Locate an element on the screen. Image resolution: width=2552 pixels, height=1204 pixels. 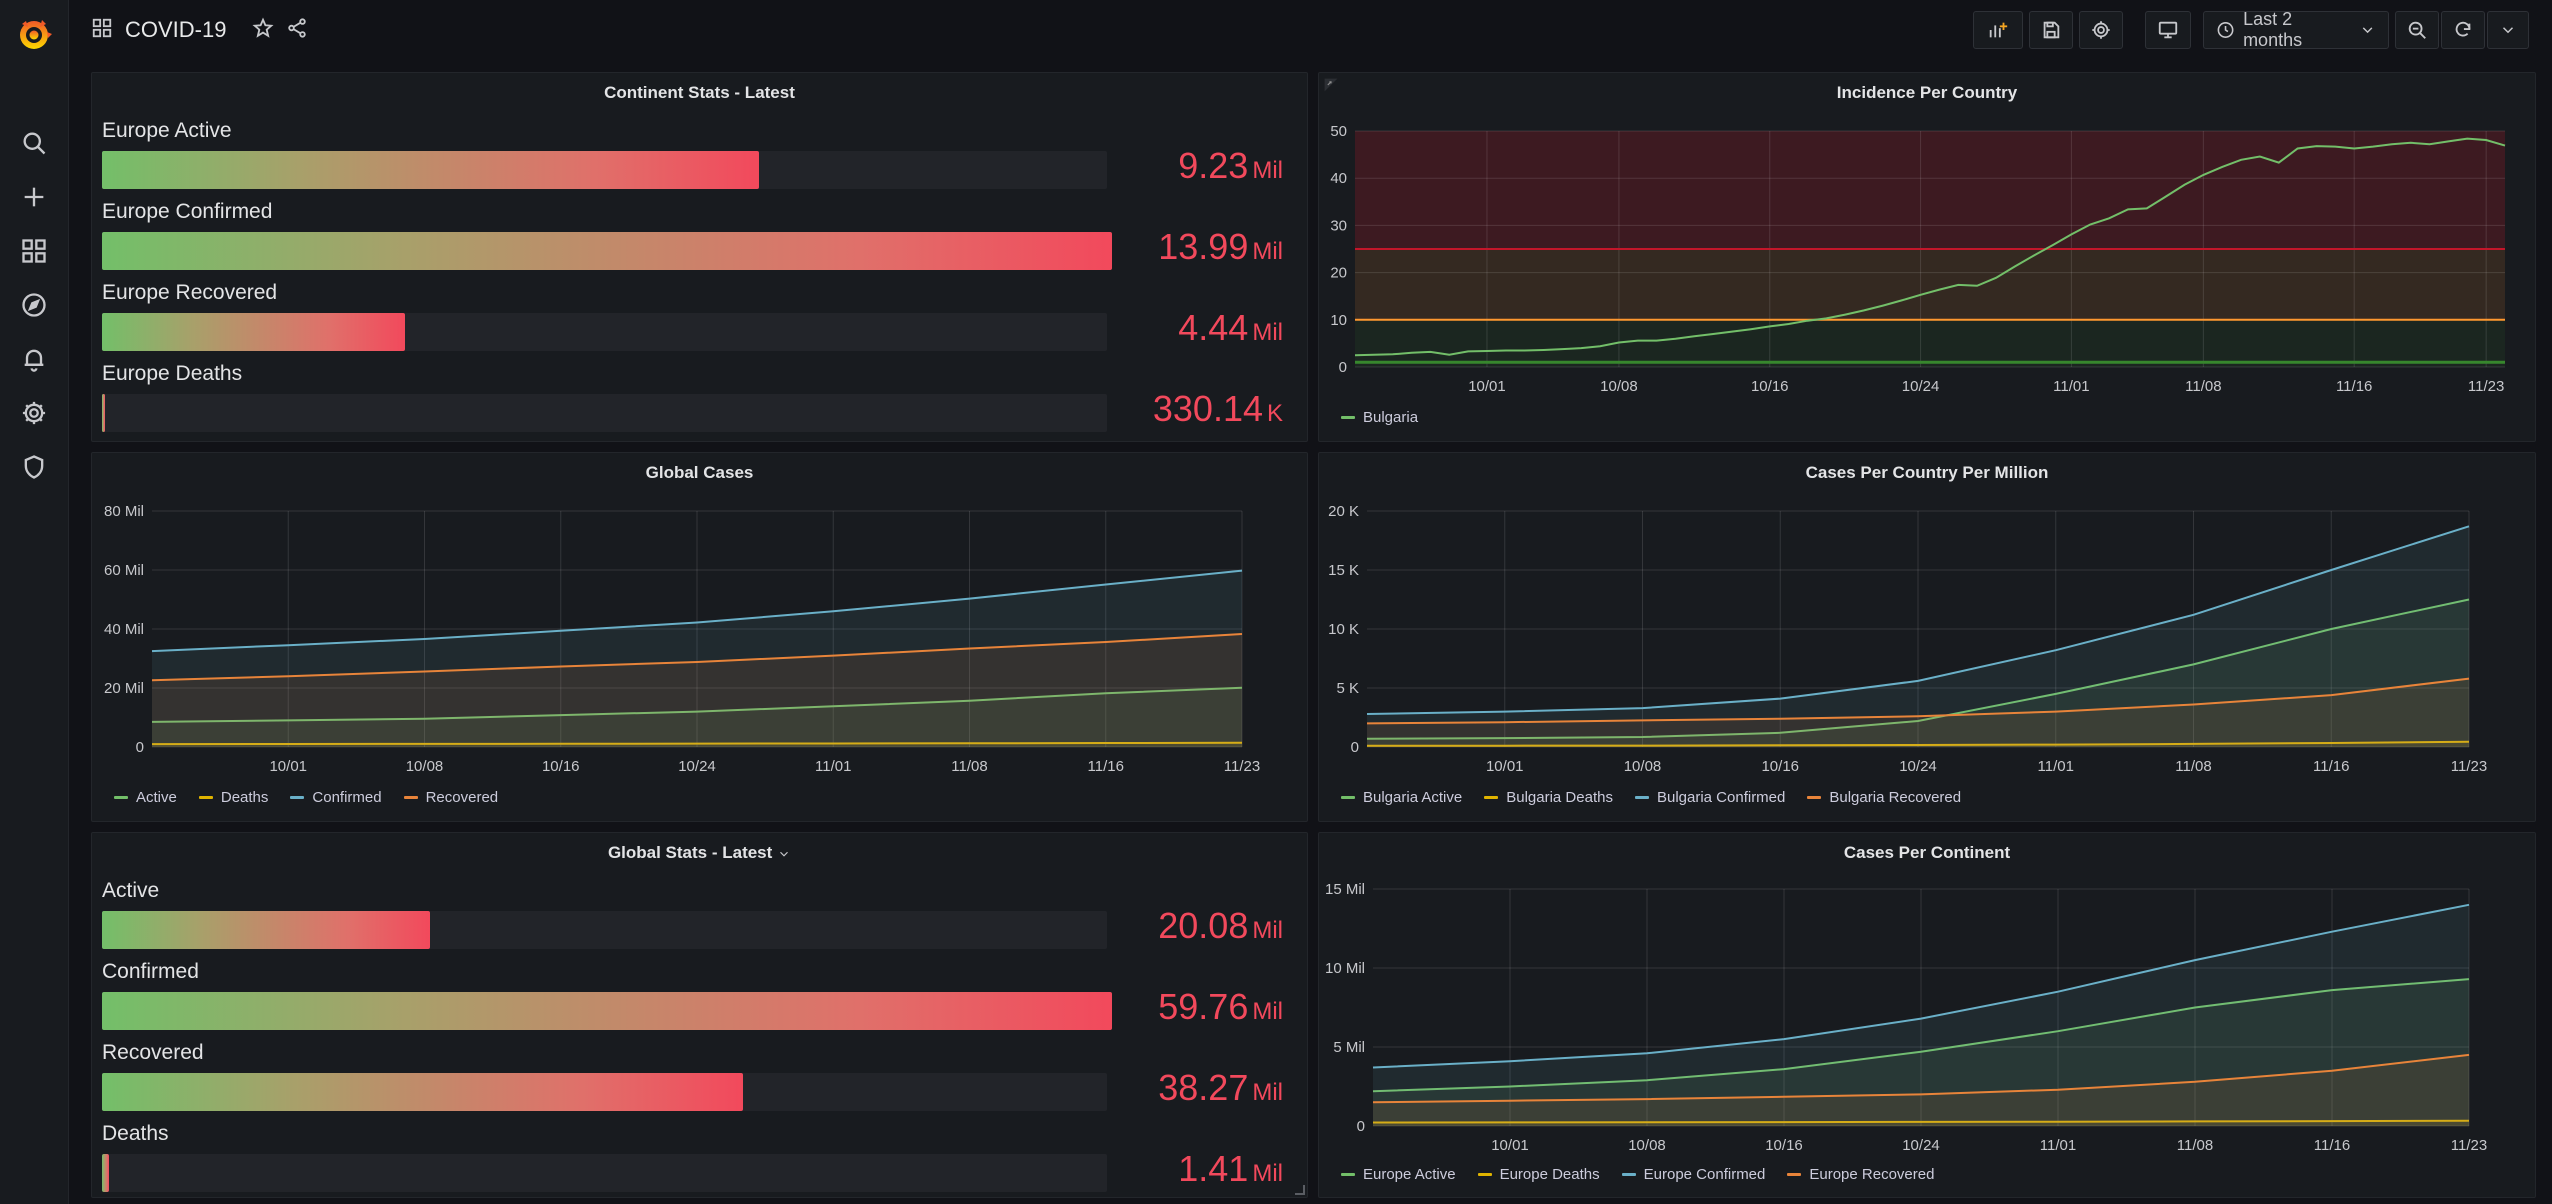
dashboard-title: COVID-19 is located at coordinates (176, 29).